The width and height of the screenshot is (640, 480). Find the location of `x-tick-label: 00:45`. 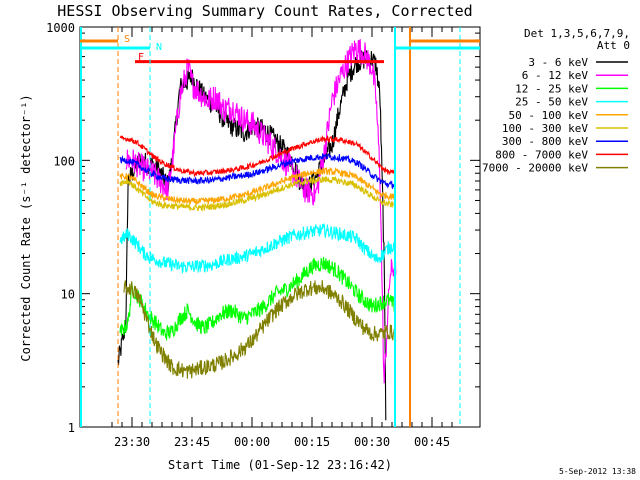

x-tick-label: 00:45 is located at coordinates (432, 442).